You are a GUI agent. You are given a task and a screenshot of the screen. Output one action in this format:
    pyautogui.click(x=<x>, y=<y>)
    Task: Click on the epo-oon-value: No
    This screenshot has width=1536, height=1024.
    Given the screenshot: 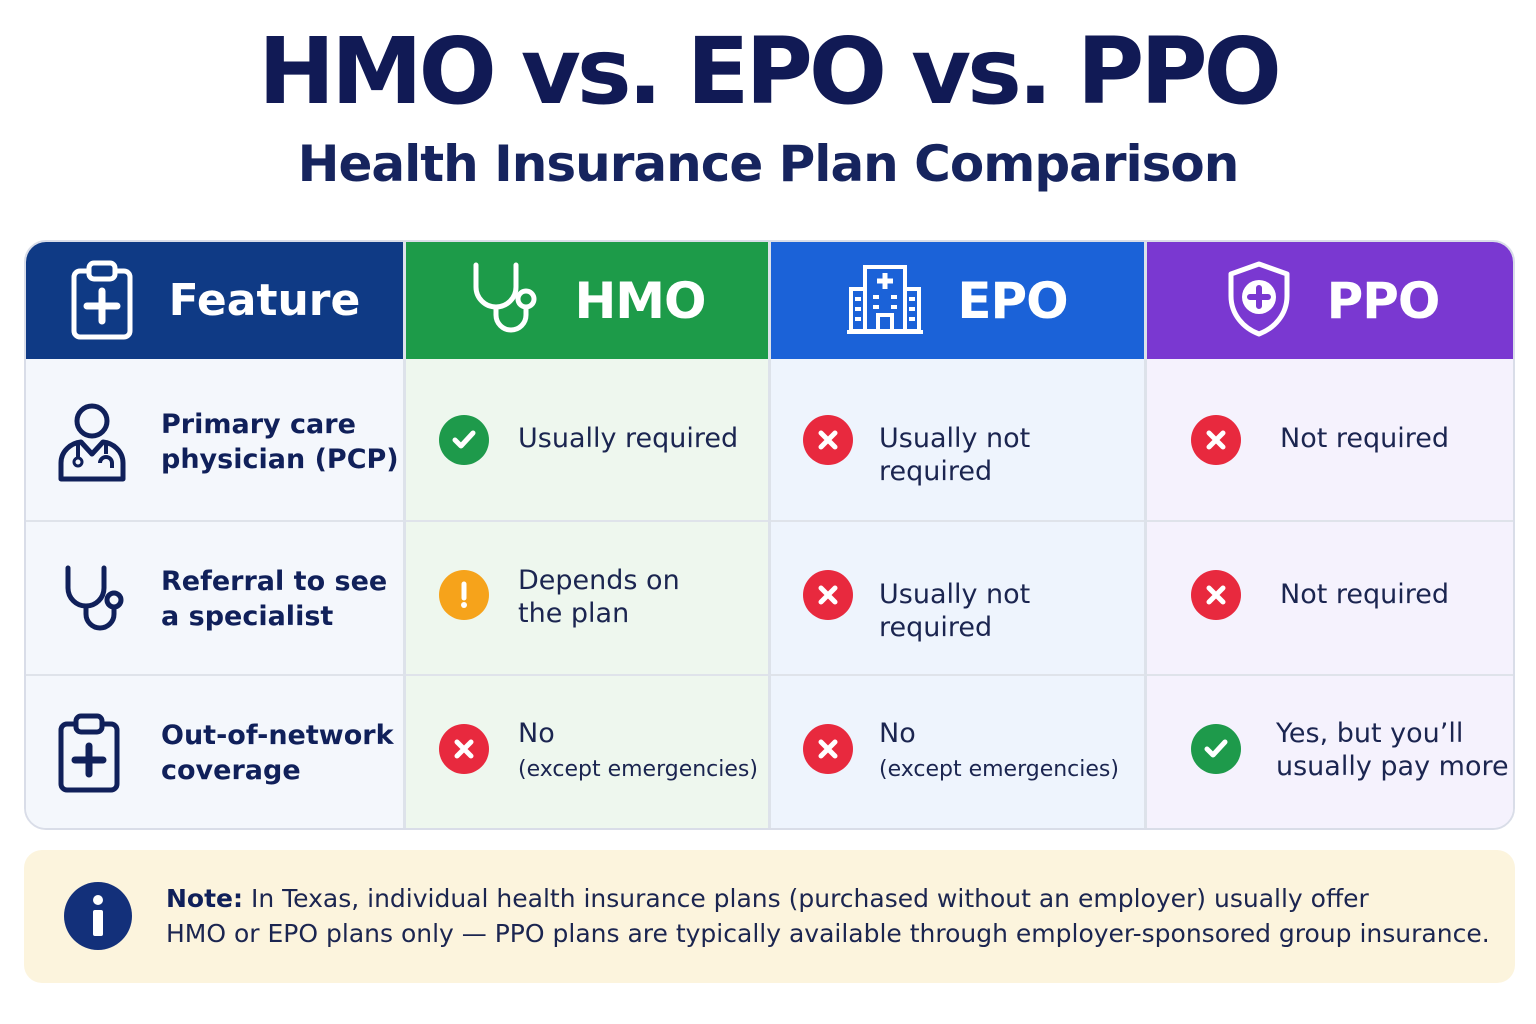 What is the action you would take?
    pyautogui.click(x=897, y=733)
    